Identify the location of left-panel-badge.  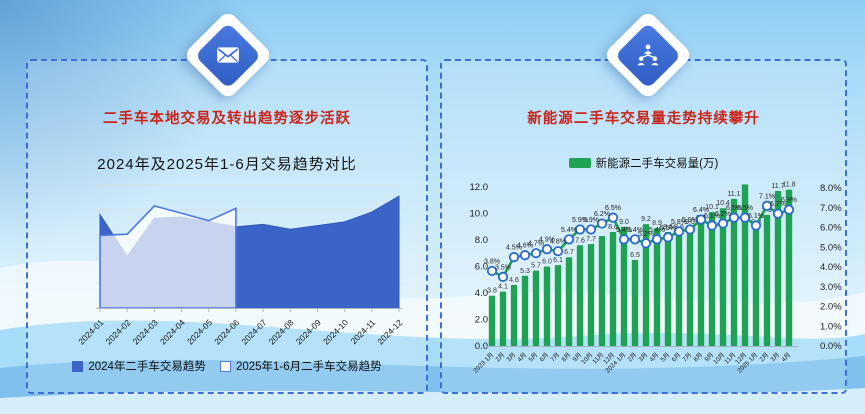
(228, 55).